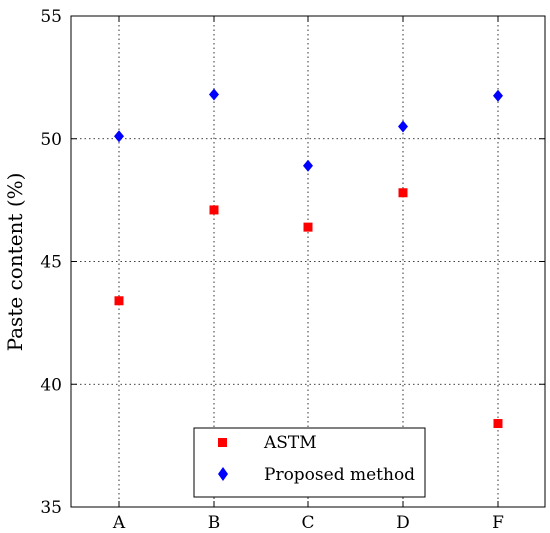  What do you see at coordinates (403, 523) in the screenshot?
I see `x-tick-label: D` at bounding box center [403, 523].